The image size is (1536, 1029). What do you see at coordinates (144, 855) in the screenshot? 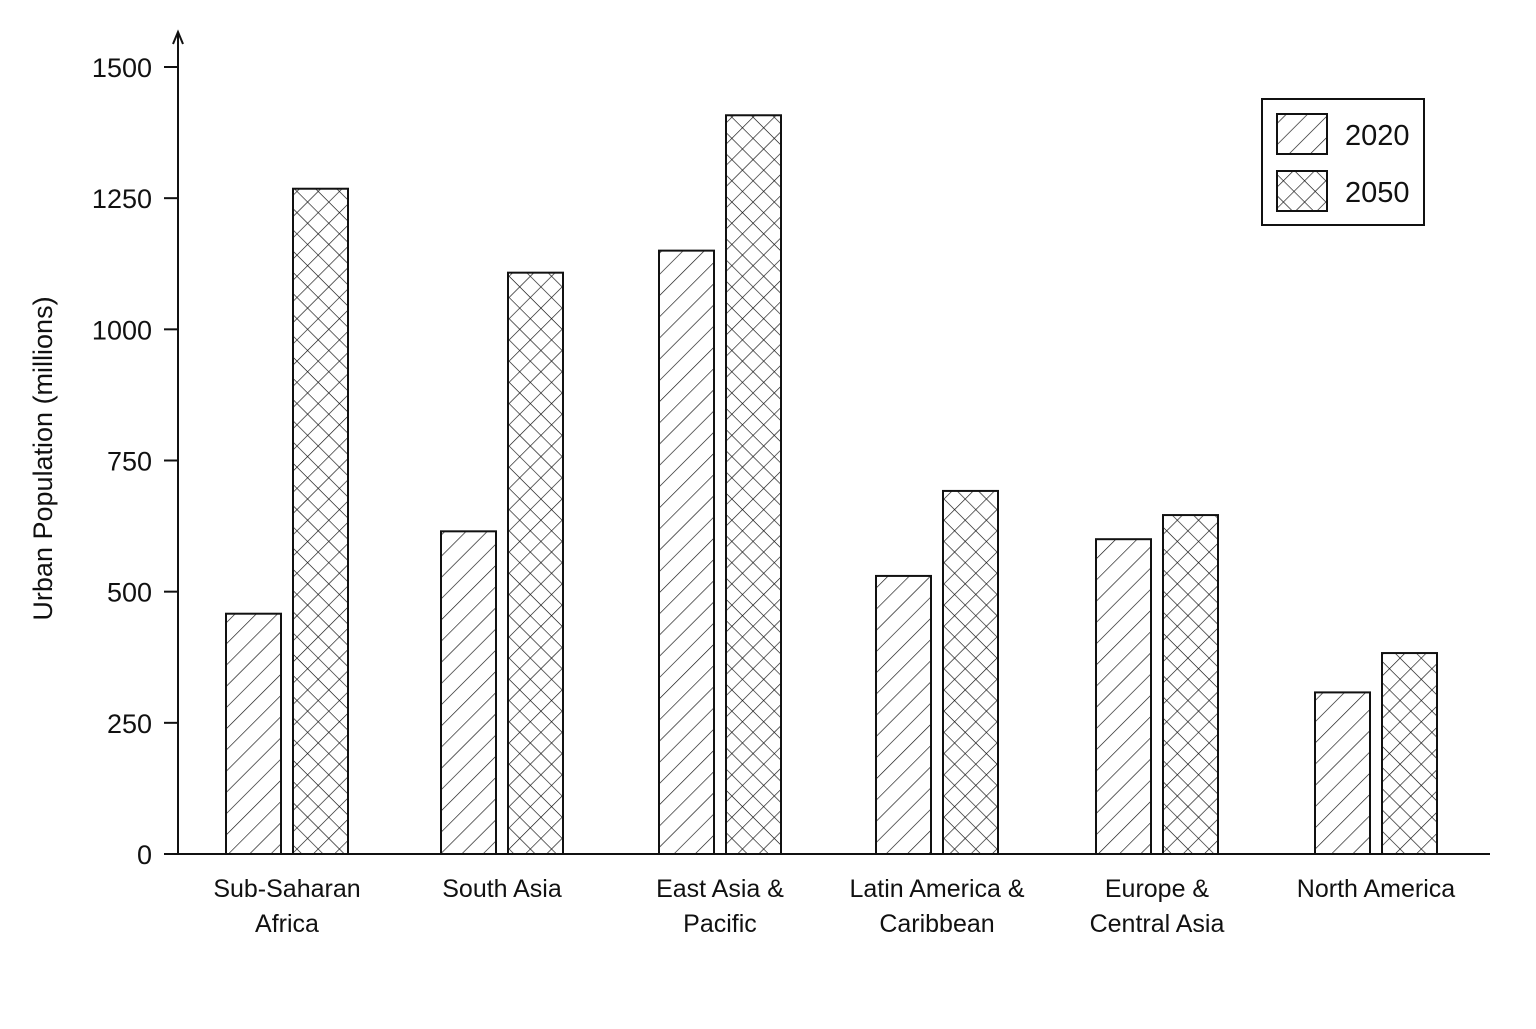
I see `y-tick-label-0: 0` at bounding box center [144, 855].